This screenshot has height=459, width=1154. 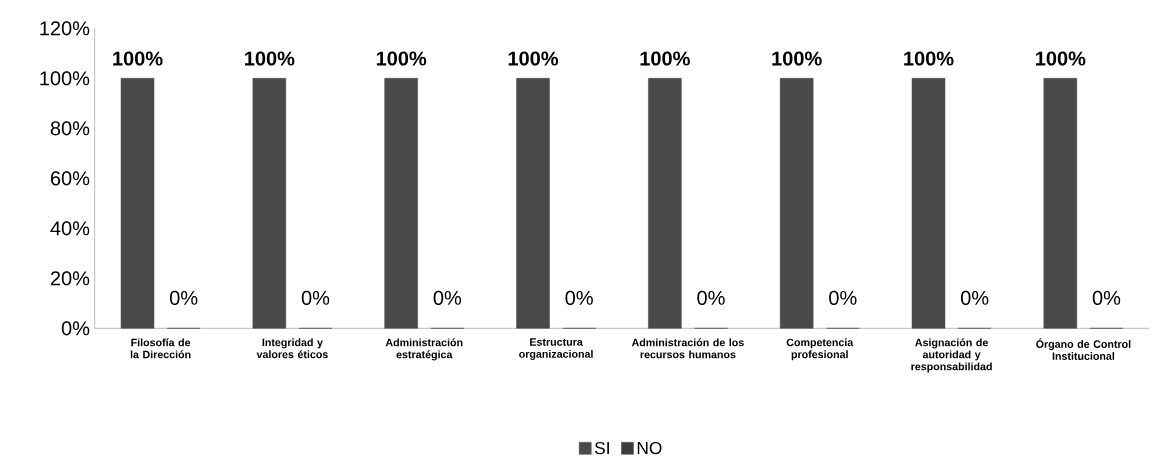 I want to click on x-tick-label: Órgano de Control Institucional, so click(x=1083, y=349).